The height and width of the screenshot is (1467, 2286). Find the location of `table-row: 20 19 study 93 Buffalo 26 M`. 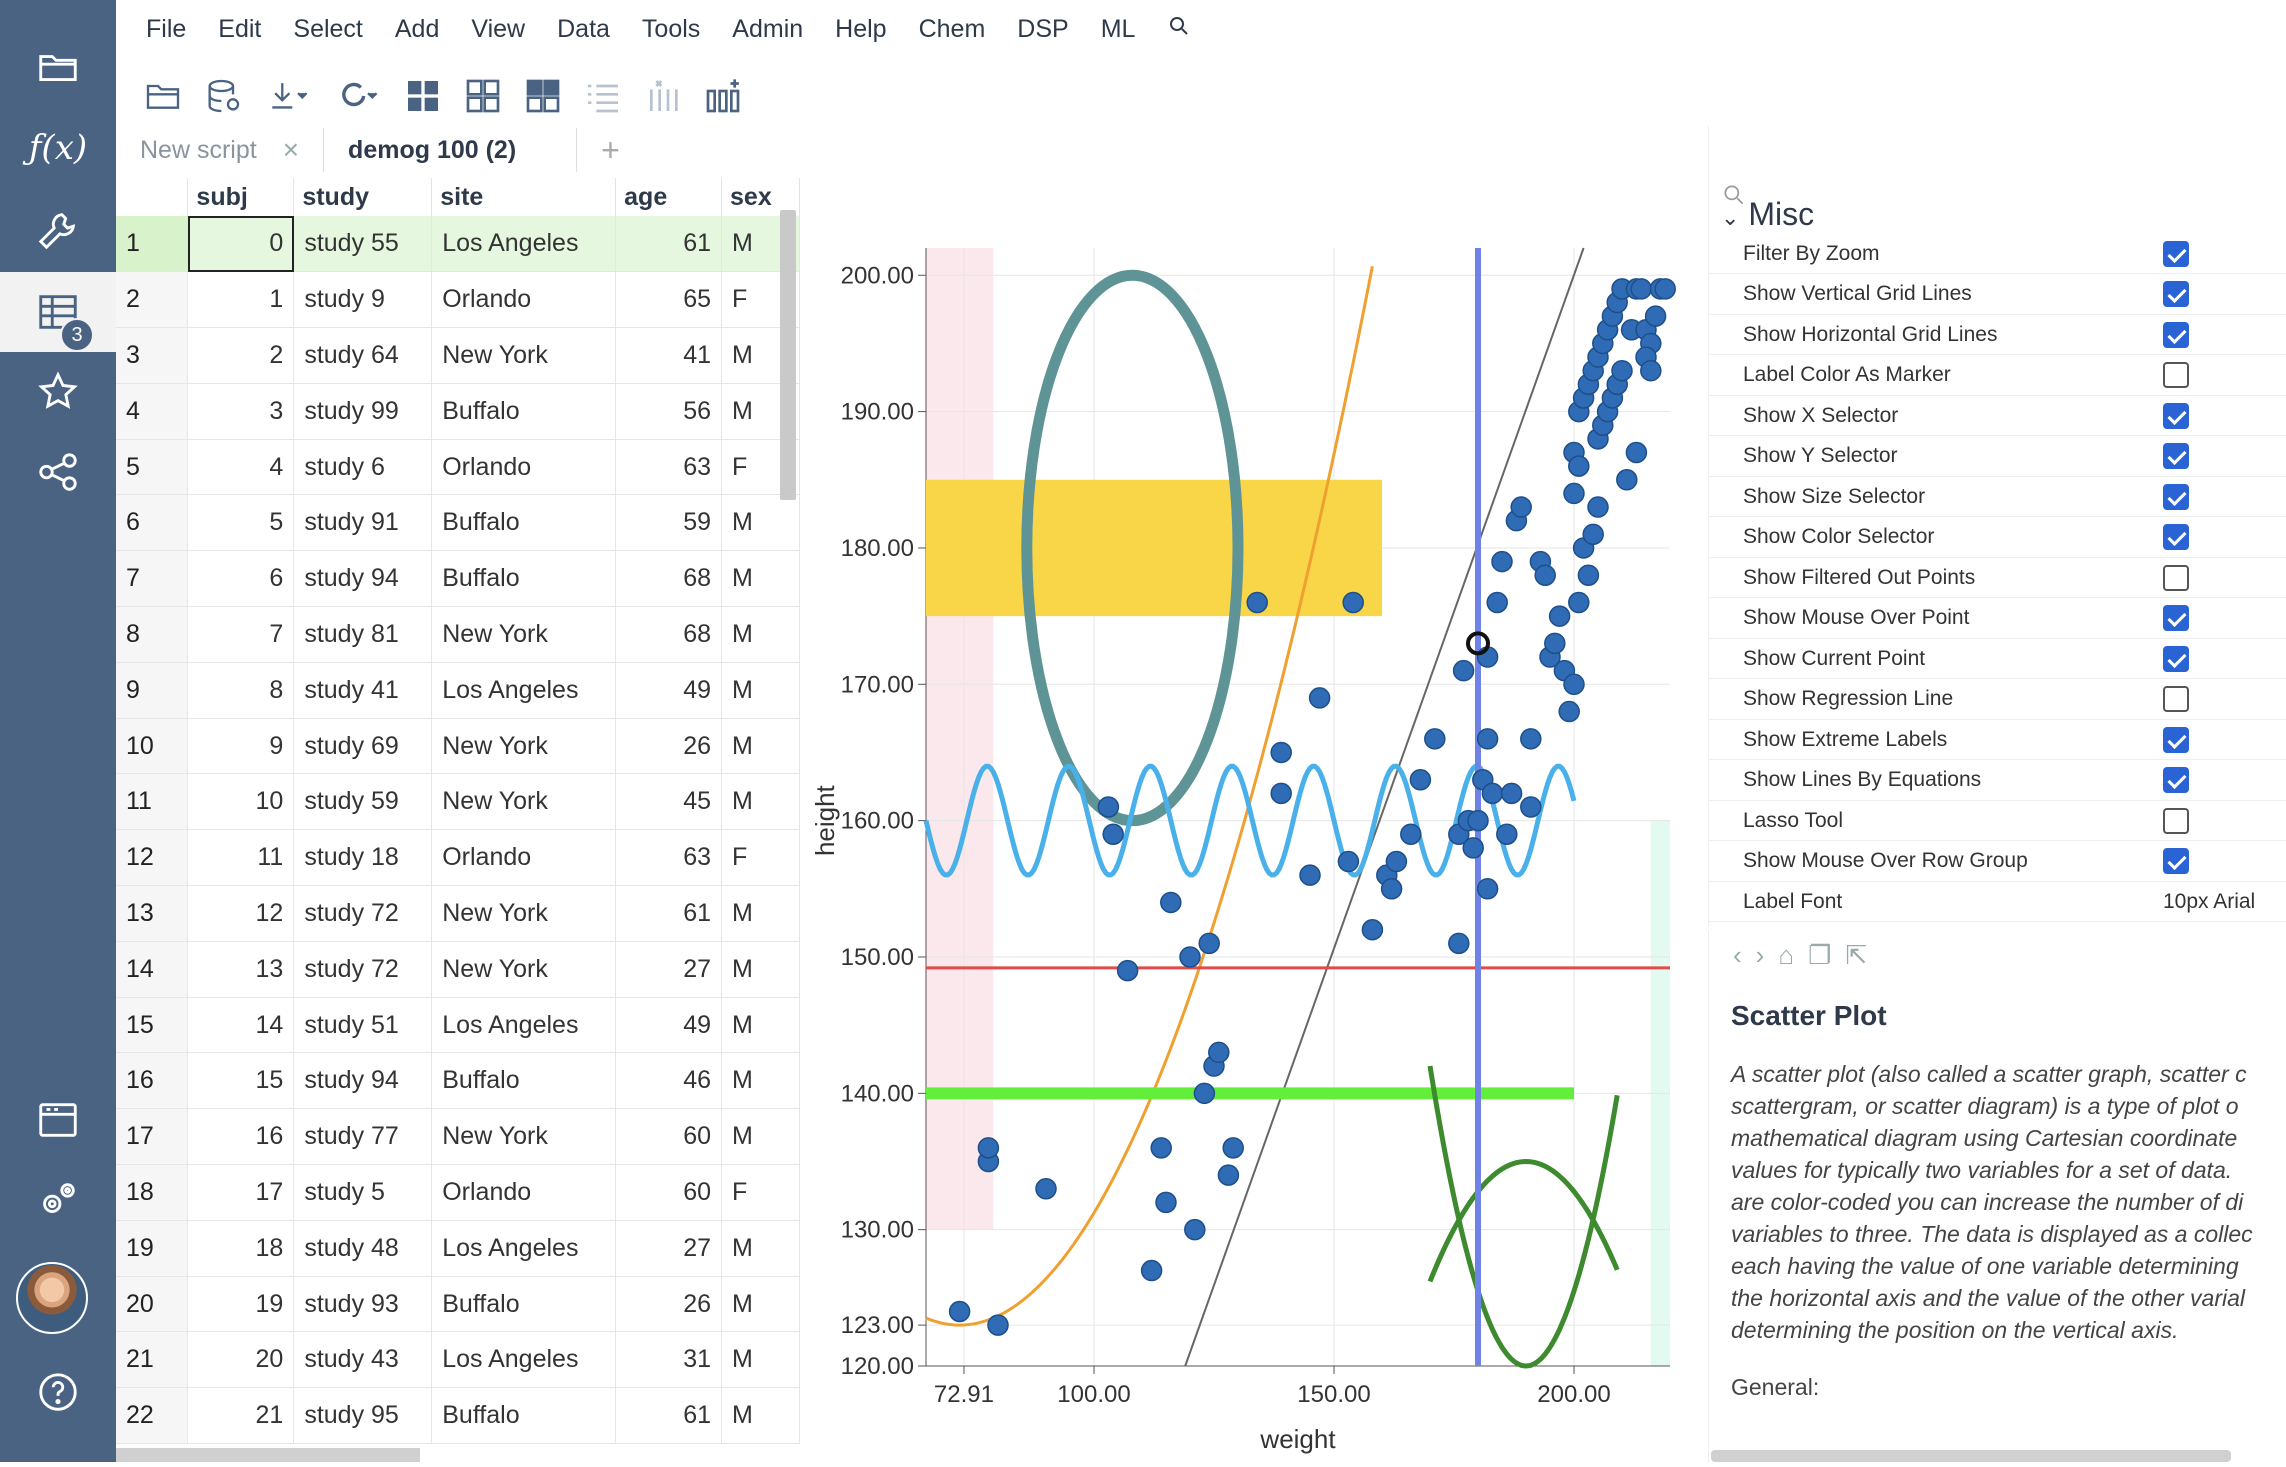

table-row: 20 19 study 93 Buffalo 26 M is located at coordinates (458, 1304).